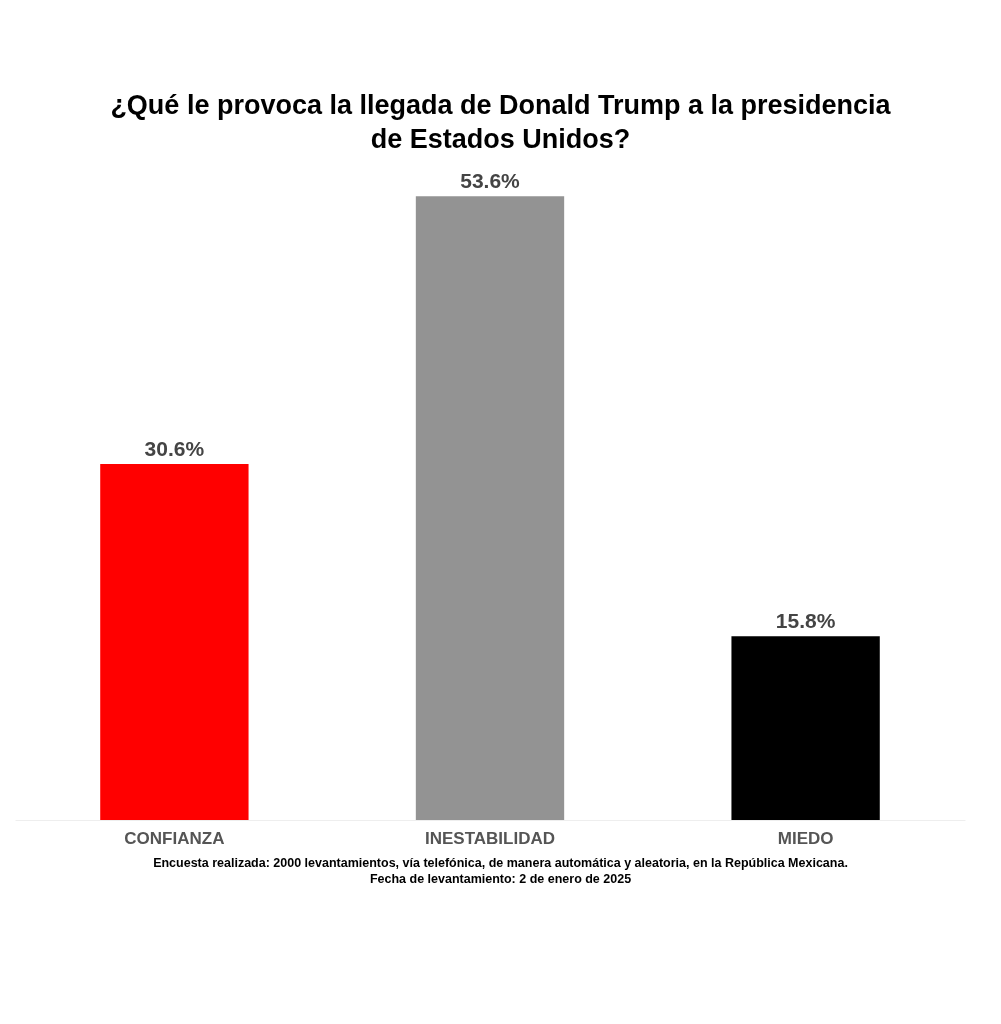 This screenshot has width=1001, height=1024. I want to click on x-tick-label: MIEDO, so click(805, 838).